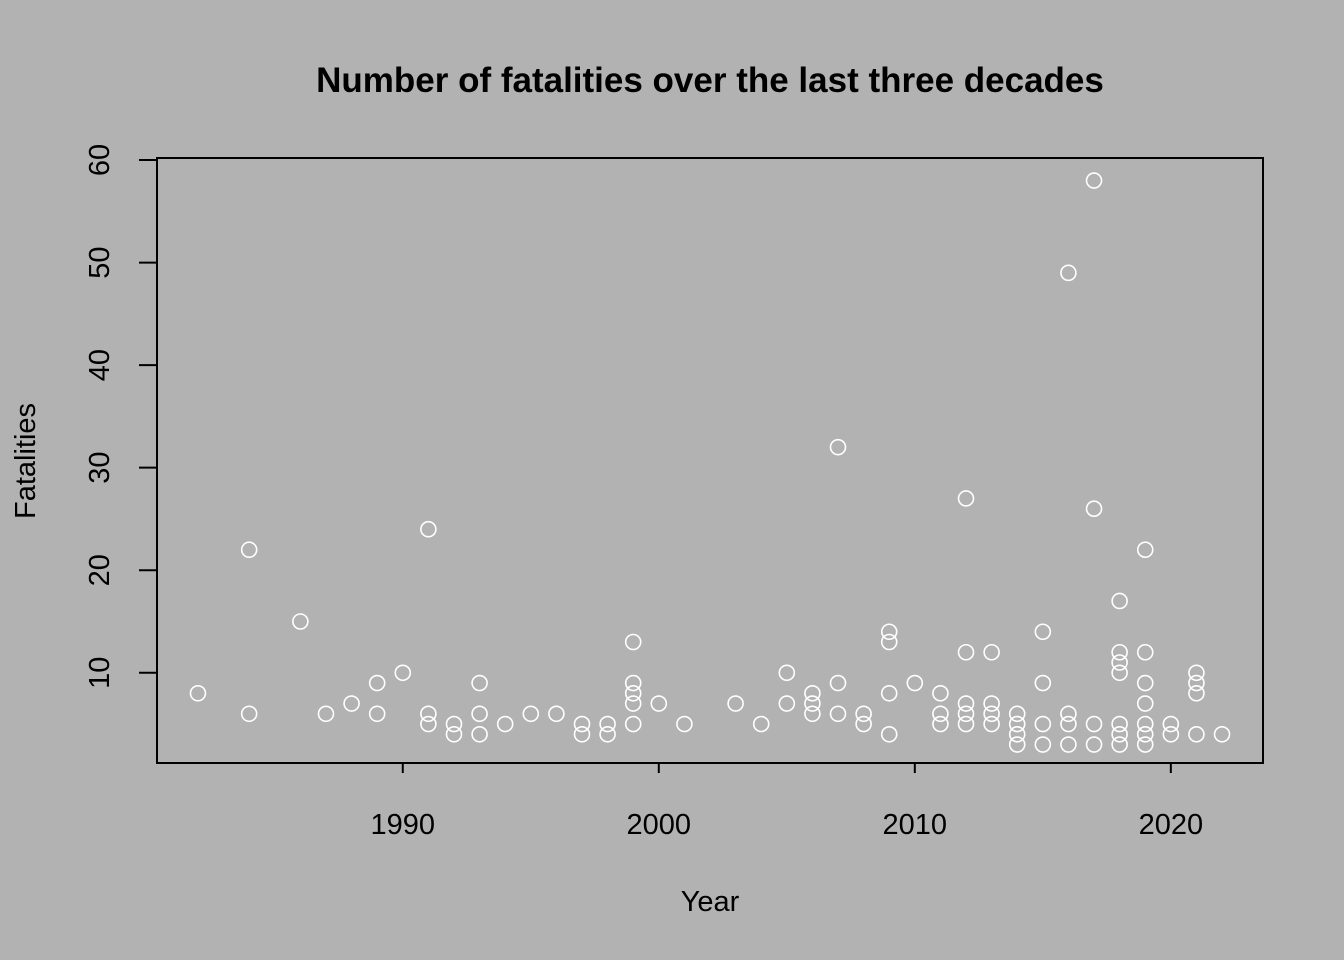  What do you see at coordinates (100, 468) in the screenshot?
I see `y-tick-label: 30` at bounding box center [100, 468].